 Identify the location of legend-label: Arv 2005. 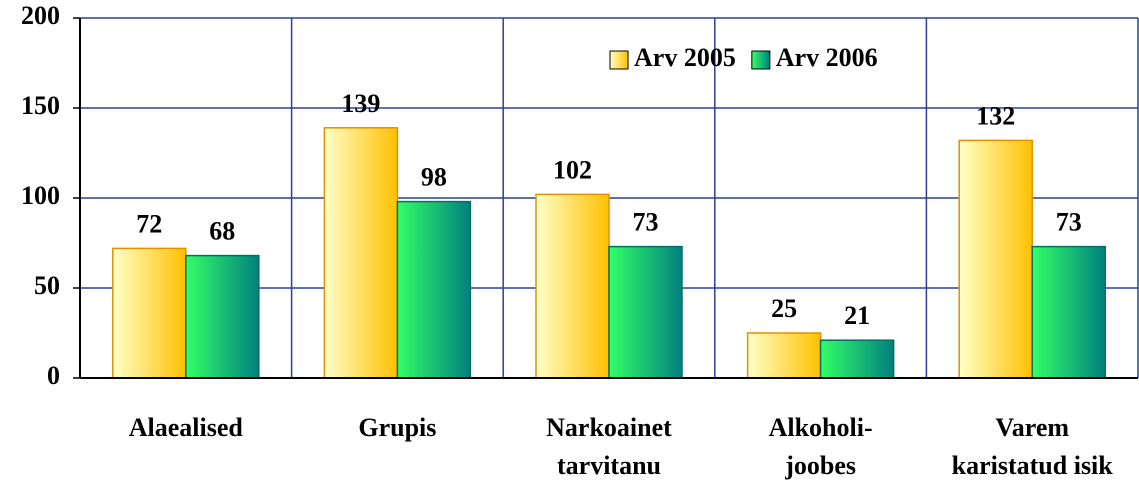
(685, 57).